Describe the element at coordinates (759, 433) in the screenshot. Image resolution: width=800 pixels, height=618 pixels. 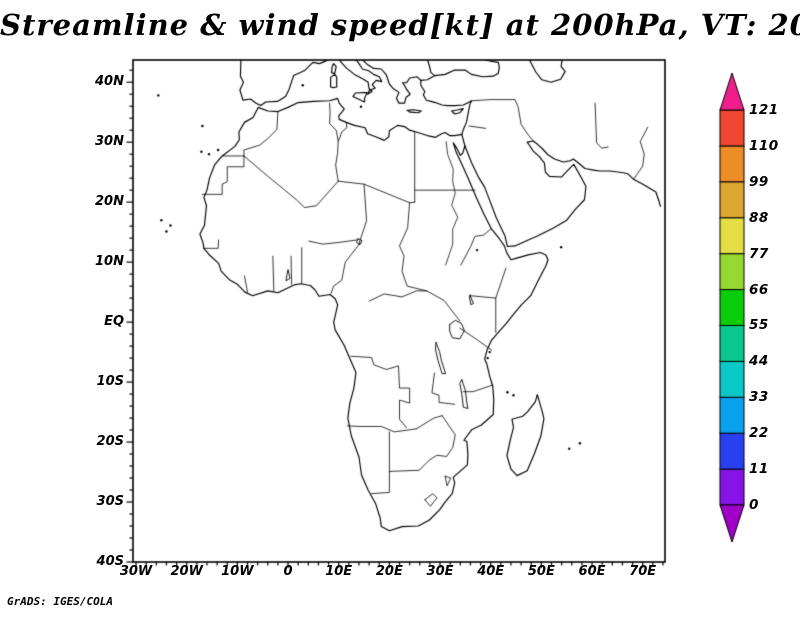
I see `colorbar-label-22: 22` at that location.